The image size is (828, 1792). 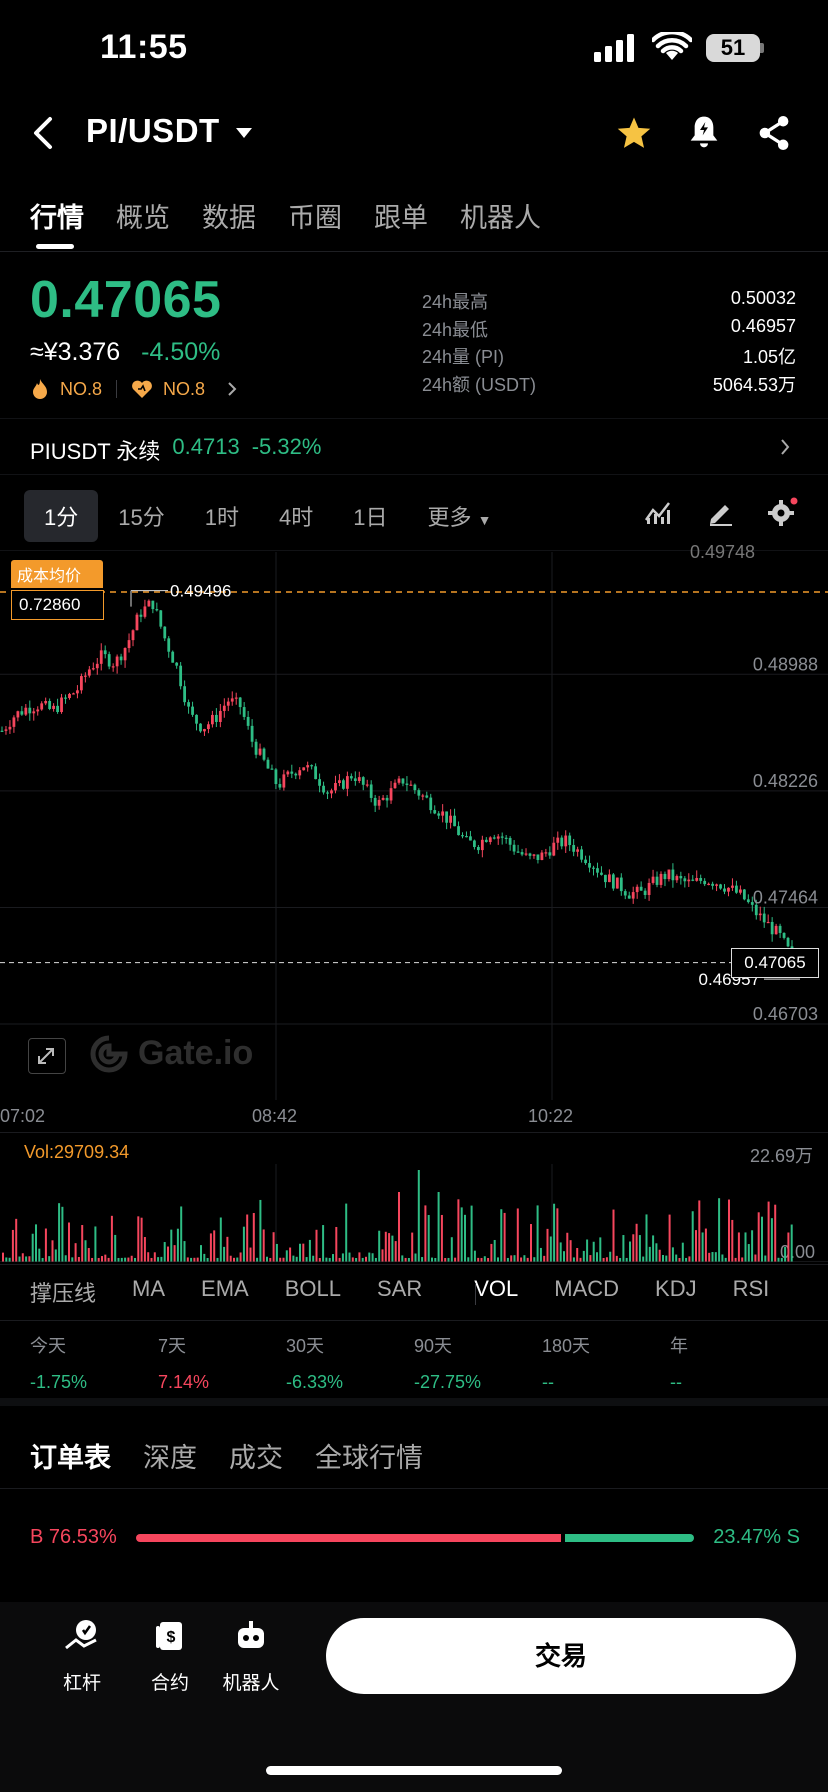 I want to click on tab-underline, so click(x=55, y=246).